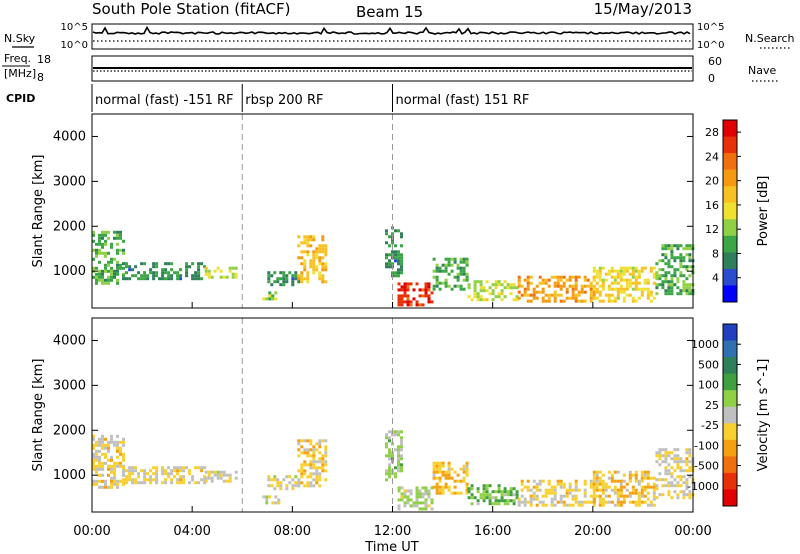  Describe the element at coordinates (730, 145) in the screenshot. I see `power-colorbar-swatch` at that location.